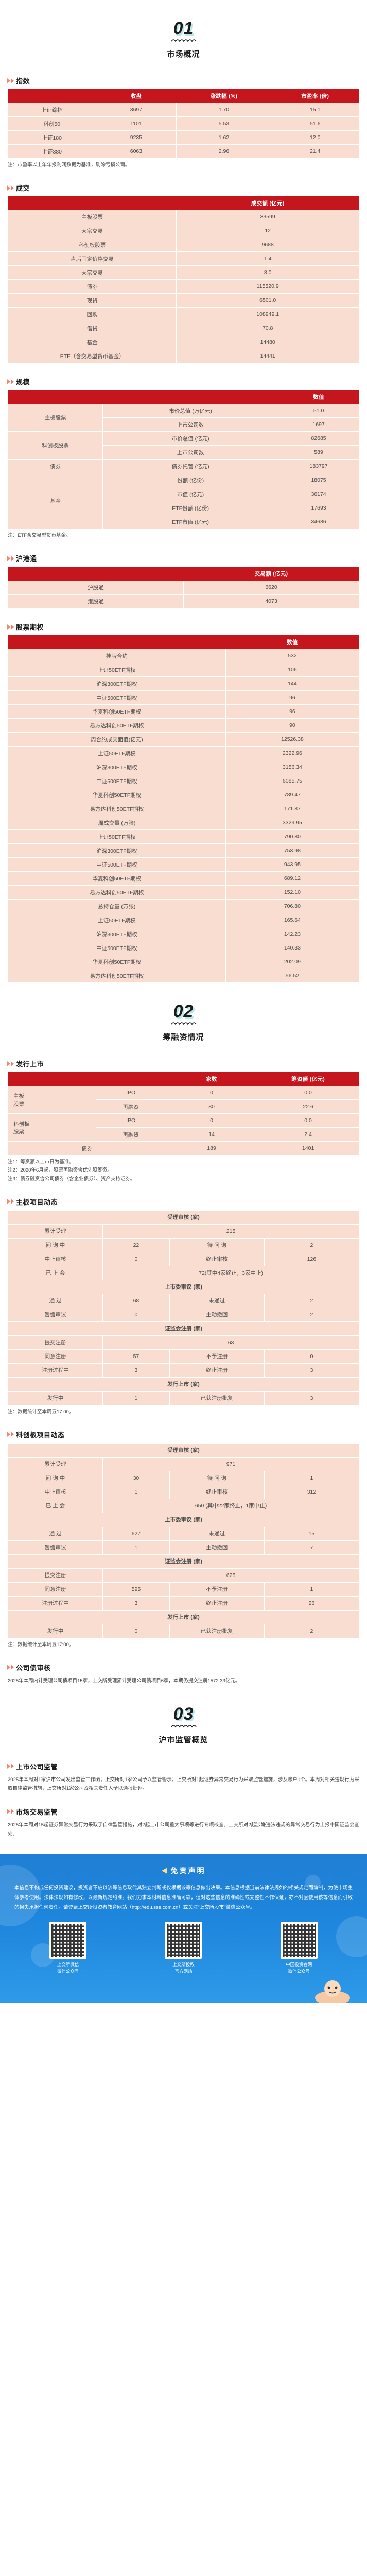 The width and height of the screenshot is (367, 2576). What do you see at coordinates (230, 1463) in the screenshot?
I see `row-value: 971` at bounding box center [230, 1463].